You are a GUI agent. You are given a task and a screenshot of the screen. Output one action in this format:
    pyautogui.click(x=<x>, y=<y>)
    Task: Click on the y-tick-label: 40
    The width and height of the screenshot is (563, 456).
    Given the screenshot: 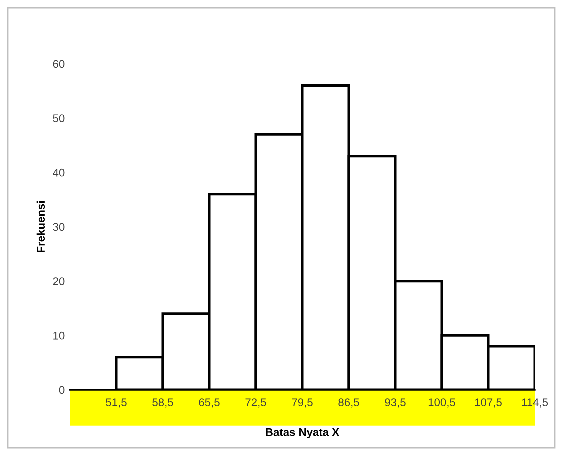 What is the action you would take?
    pyautogui.click(x=59, y=172)
    